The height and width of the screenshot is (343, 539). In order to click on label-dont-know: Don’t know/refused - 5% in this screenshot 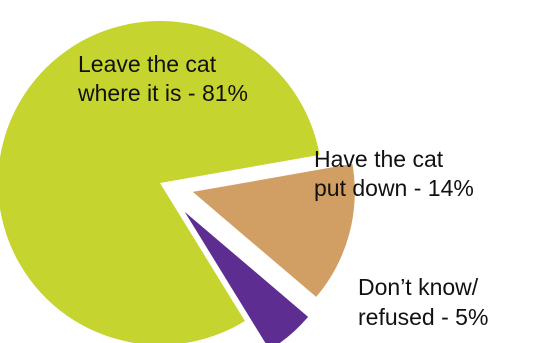, I will do `click(423, 302)`.